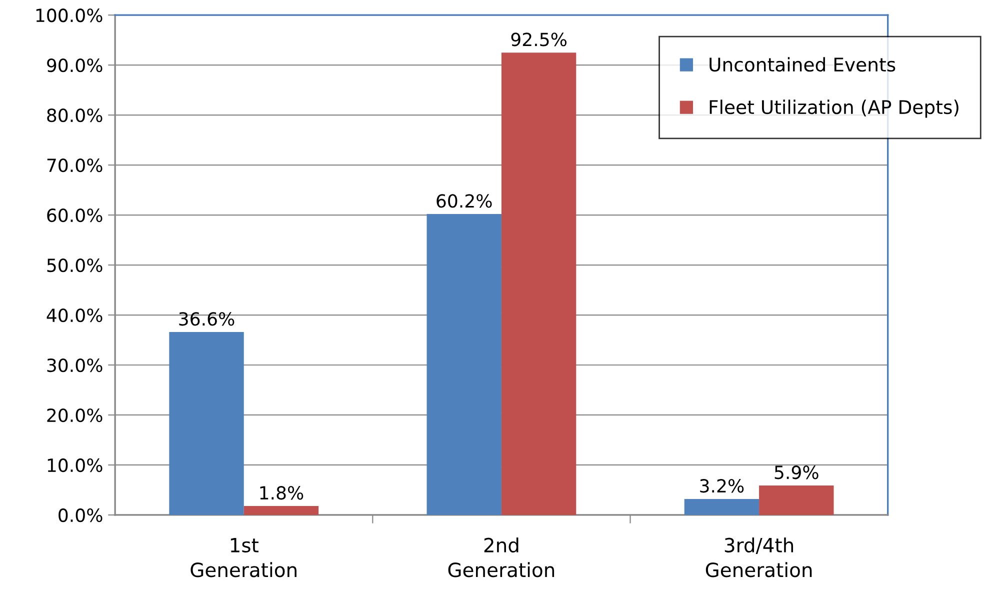 The width and height of the screenshot is (992, 603). Describe the element at coordinates (538, 39) in the screenshot. I see `data-label: 92.5%` at that location.